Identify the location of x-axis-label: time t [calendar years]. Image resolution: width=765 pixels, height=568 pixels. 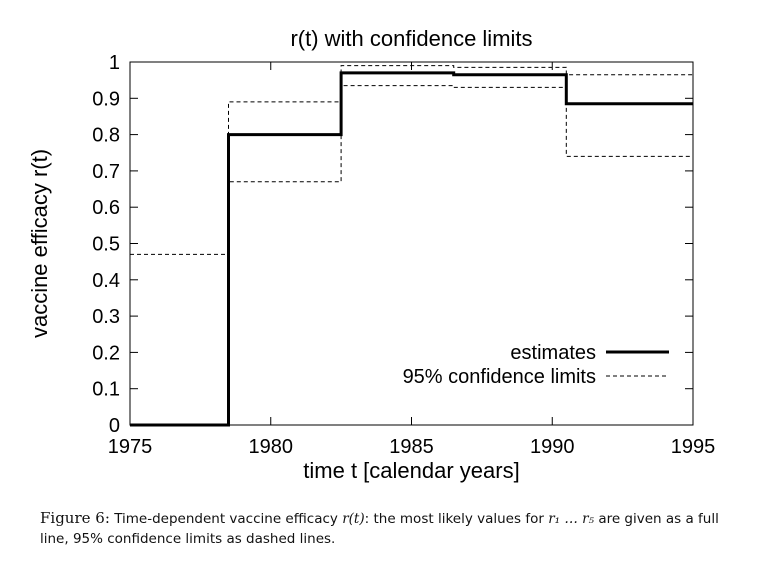
(411, 470).